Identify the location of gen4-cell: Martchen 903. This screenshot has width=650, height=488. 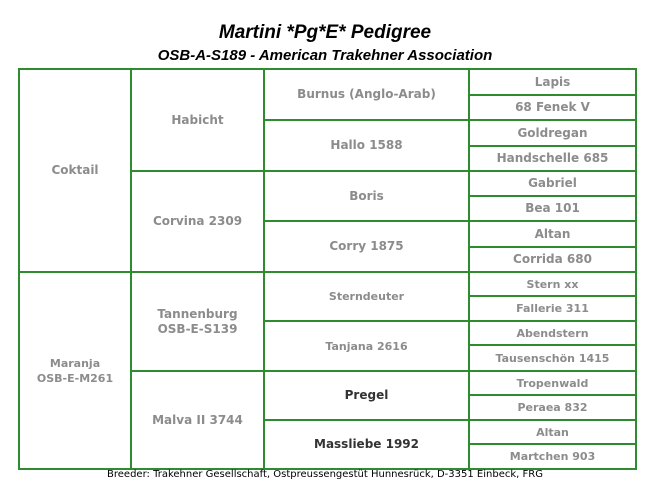
(552, 456).